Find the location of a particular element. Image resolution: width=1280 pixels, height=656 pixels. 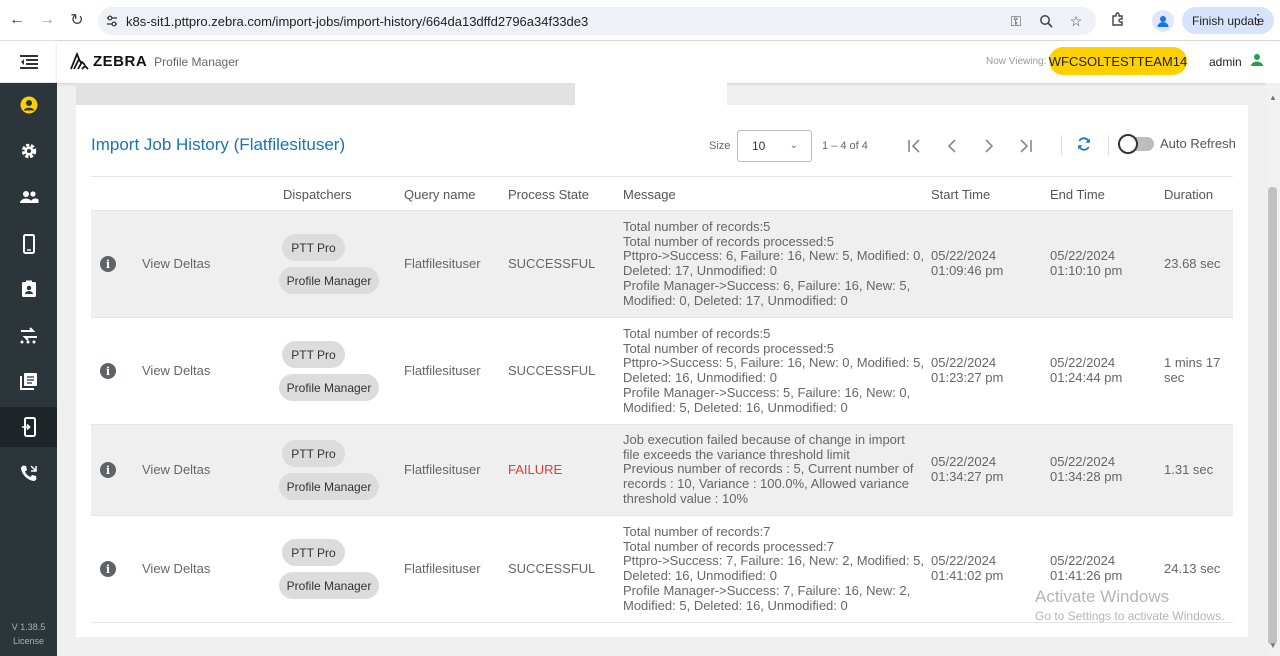

last-page-icon is located at coordinates (1026, 146).